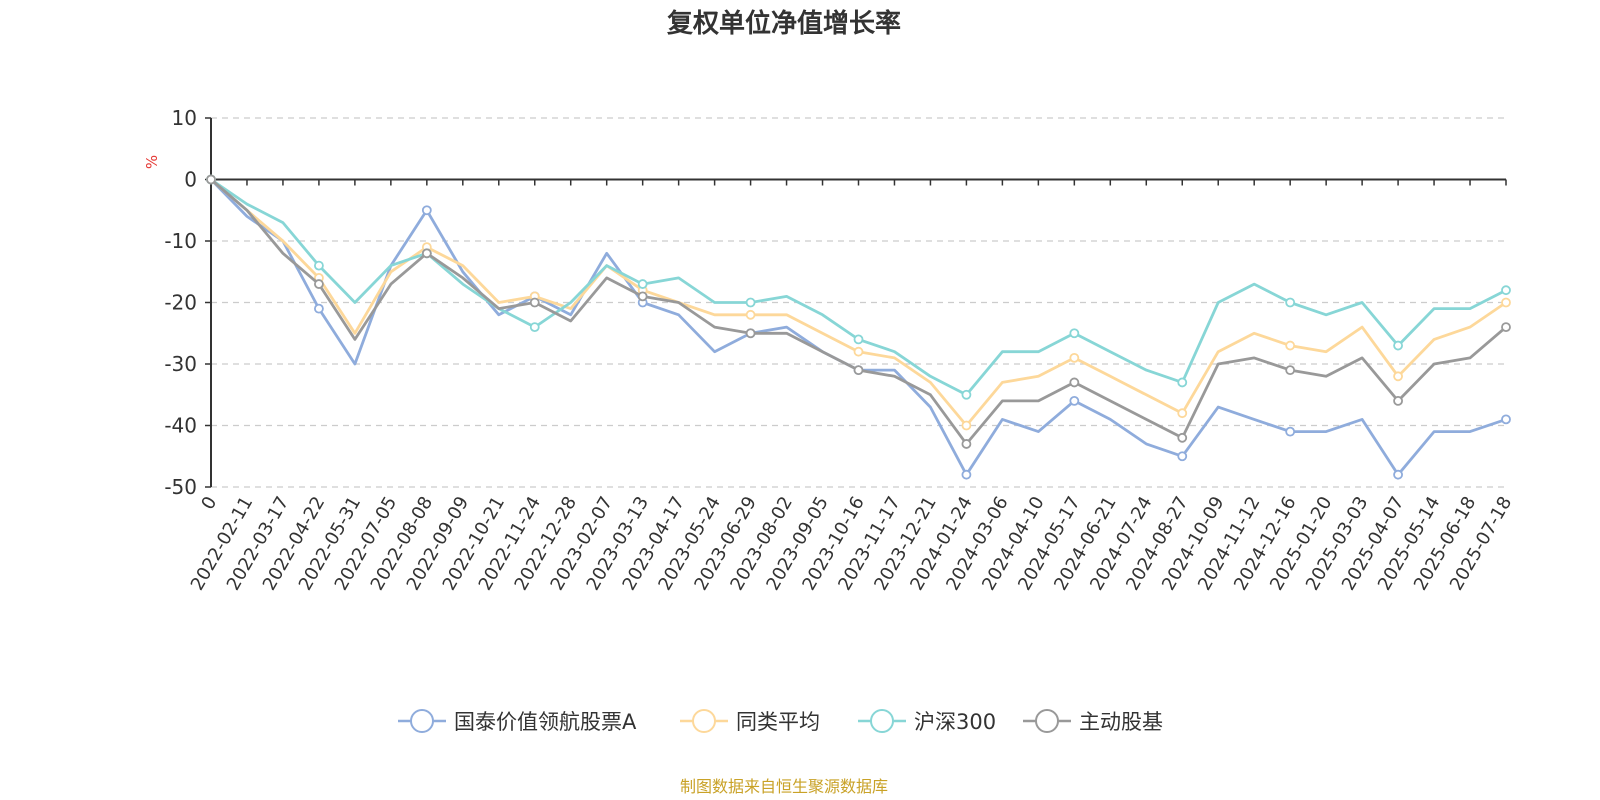 This screenshot has height=800, width=1600. Describe the element at coordinates (545, 722) in the screenshot. I see `legend-label: 国泰价值领航股票A` at that location.